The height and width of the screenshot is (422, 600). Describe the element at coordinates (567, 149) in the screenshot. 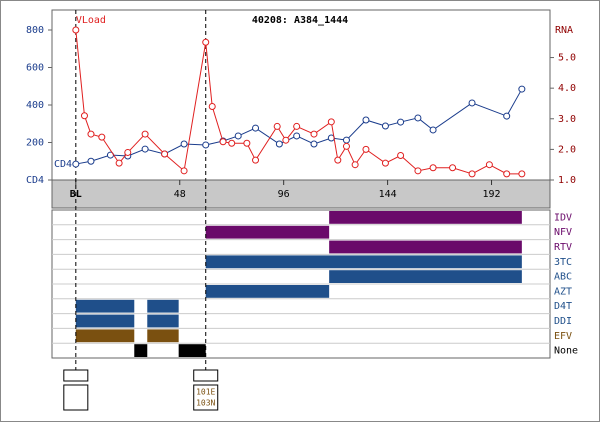

I see `y2-tick-label: 2.0` at that location.